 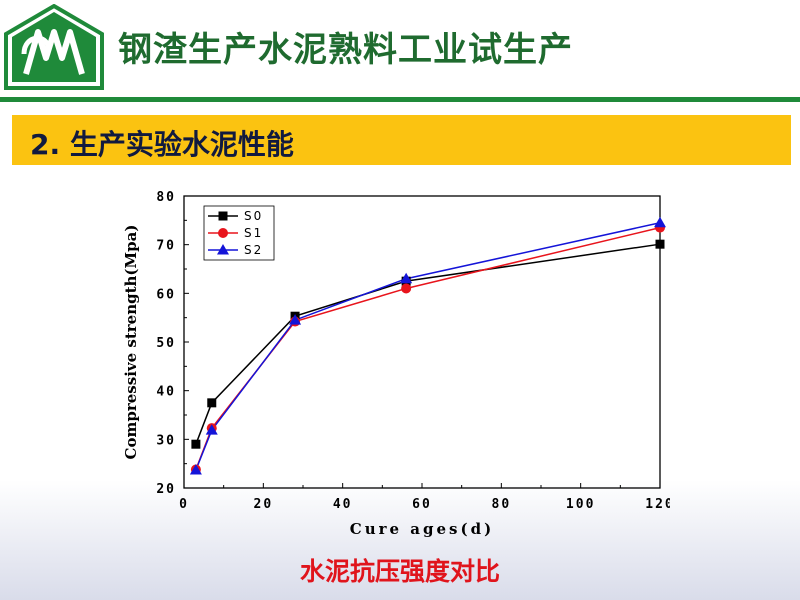 What do you see at coordinates (223, 233) in the screenshot?
I see `legend-marker-s1` at bounding box center [223, 233].